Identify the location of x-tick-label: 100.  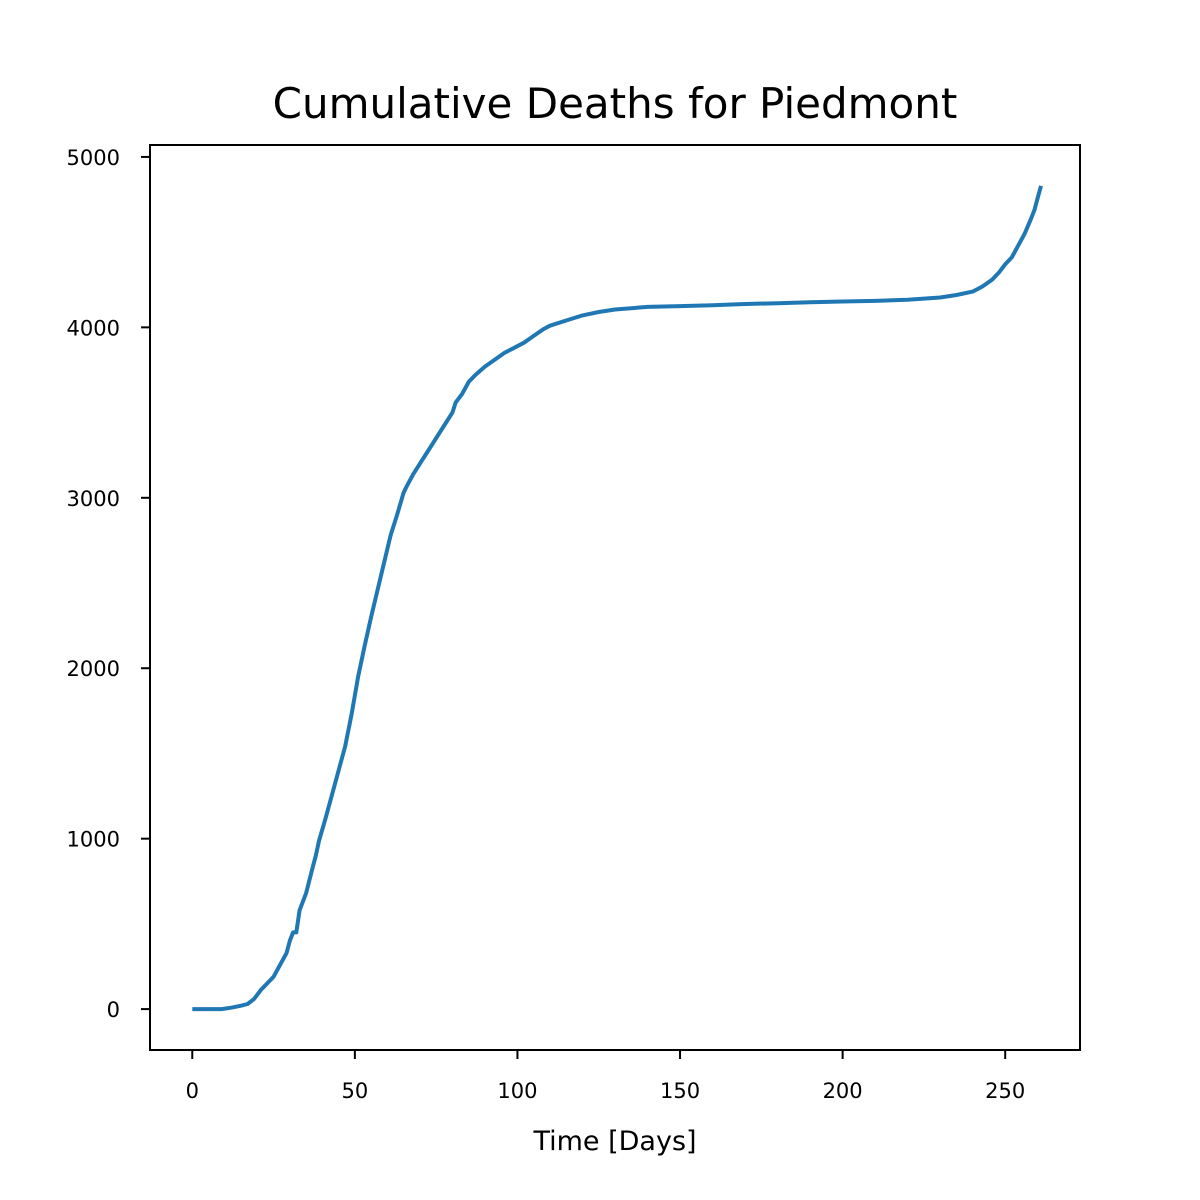
(517, 1091).